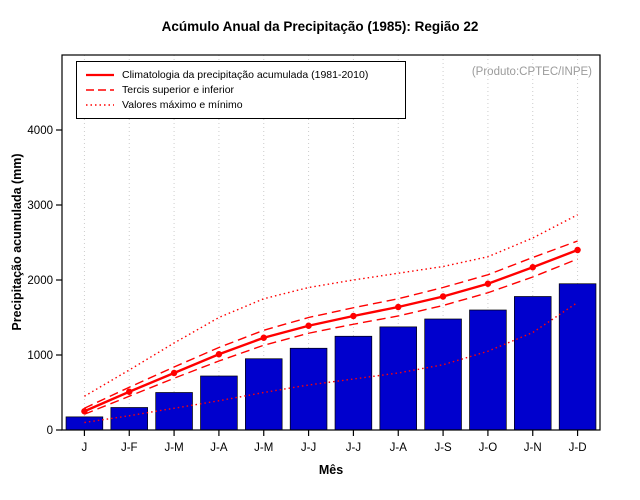 Image resolution: width=640 pixels, height=500 pixels. I want to click on dotted-line-icon, so click(100, 104).